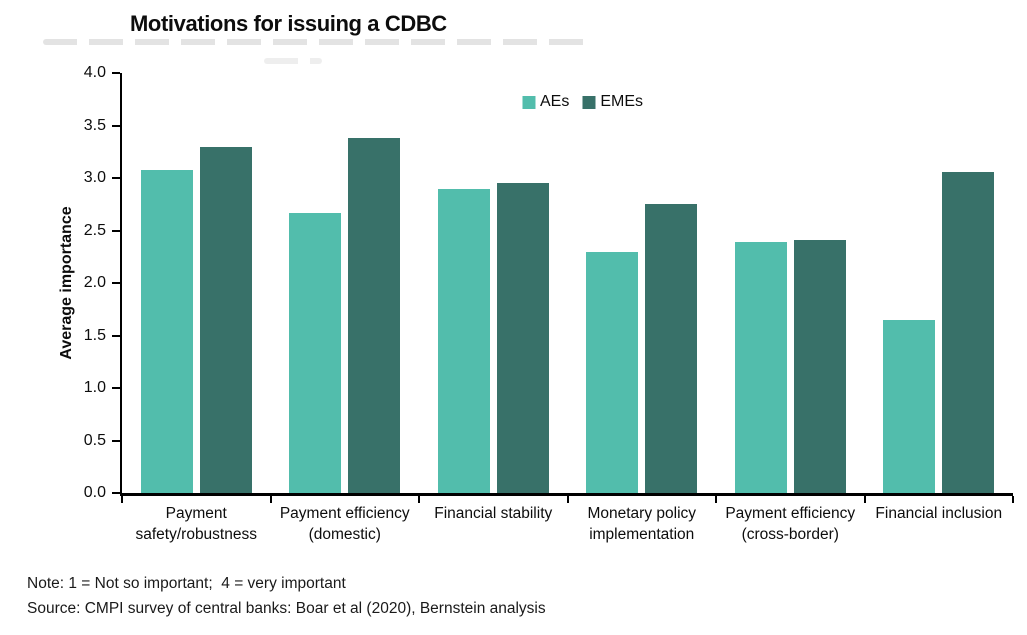 The height and width of the screenshot is (635, 1027). I want to click on x-axis-line, so click(566, 494).